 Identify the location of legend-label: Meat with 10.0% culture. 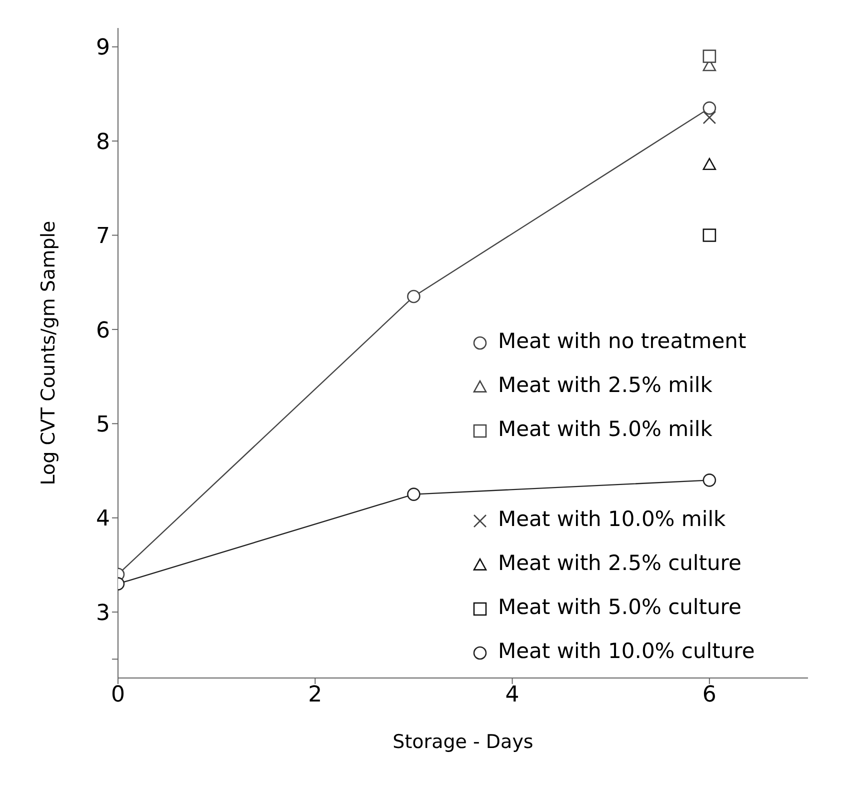
(626, 651).